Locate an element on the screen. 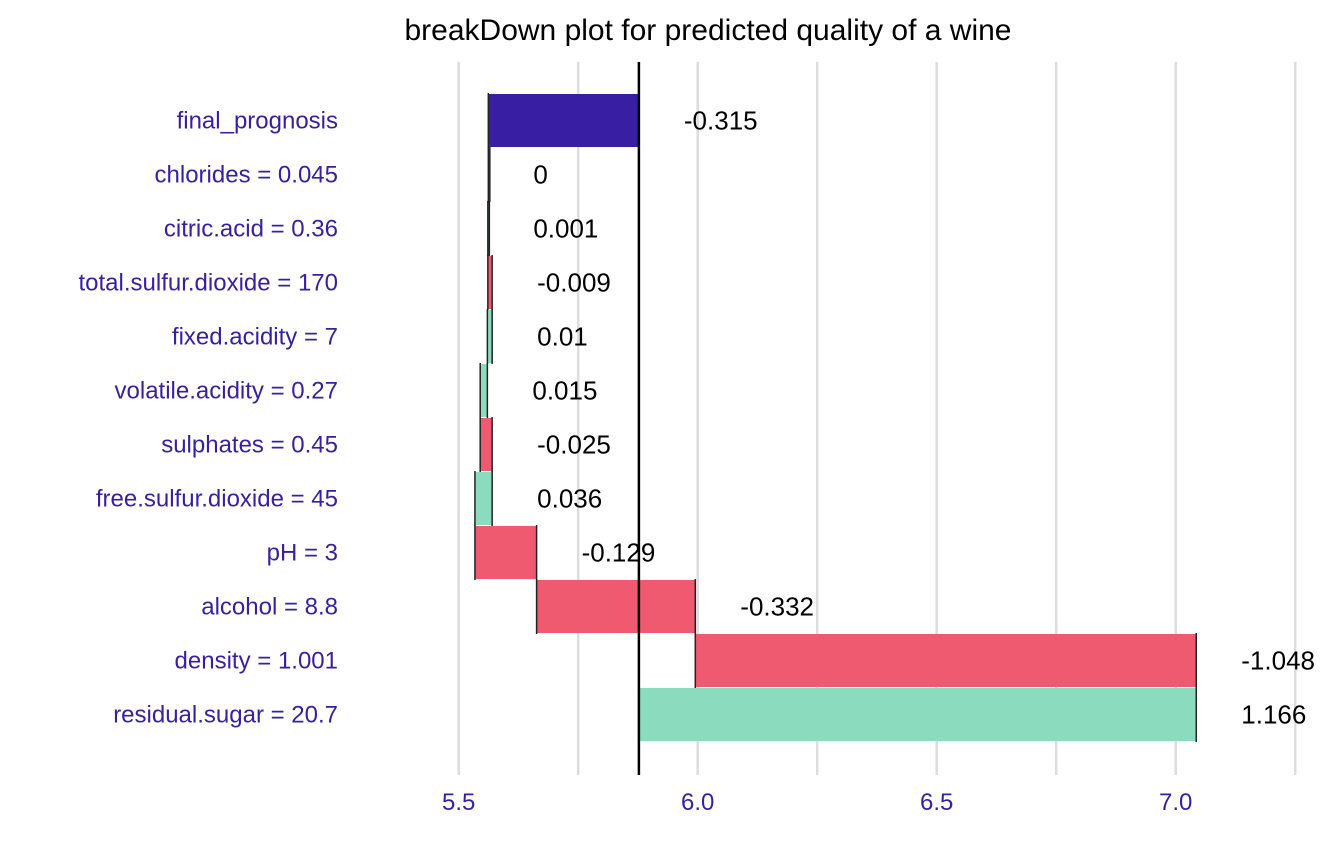  value-label: 0 is located at coordinates (540, 175).